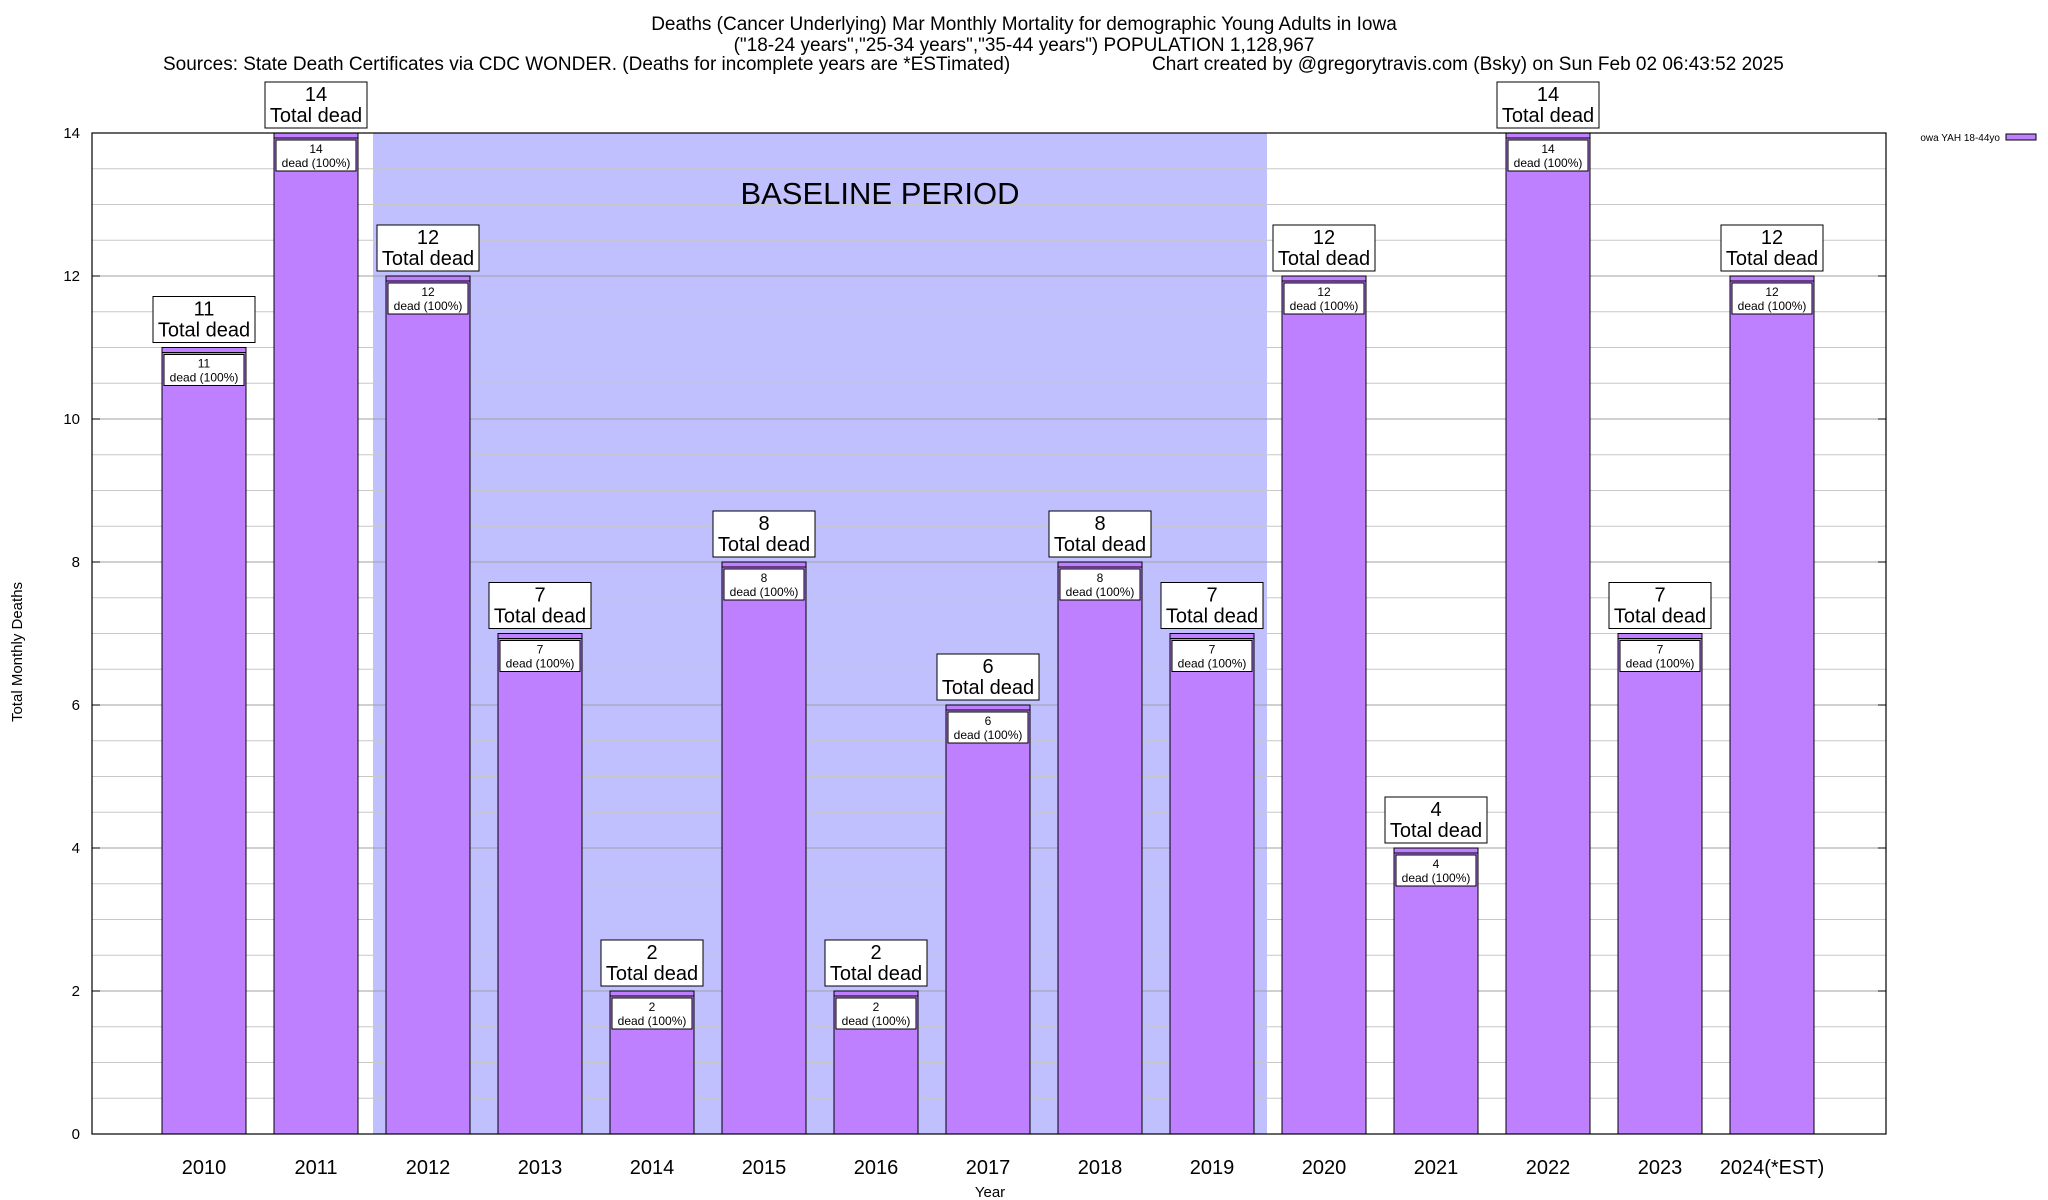 The height and width of the screenshot is (1200, 2048). What do you see at coordinates (1324, 1168) in the screenshot?
I see `x-category-label: 2020` at bounding box center [1324, 1168].